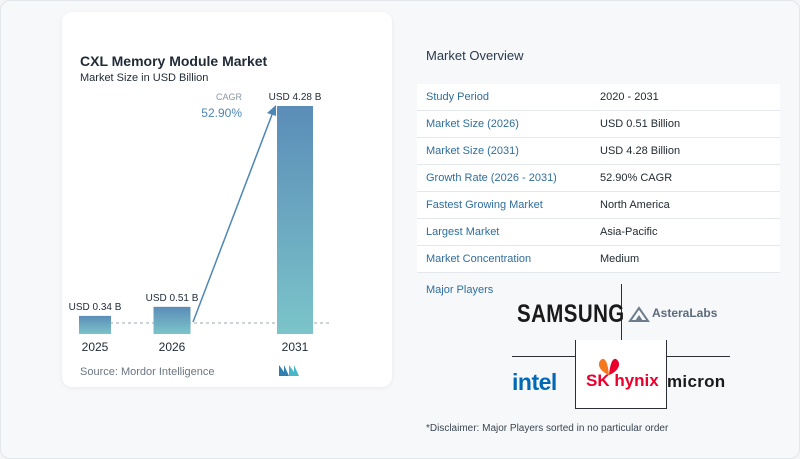  What do you see at coordinates (685, 151) in the screenshot?
I see `overview-value: USD 4.28 Billion` at bounding box center [685, 151].